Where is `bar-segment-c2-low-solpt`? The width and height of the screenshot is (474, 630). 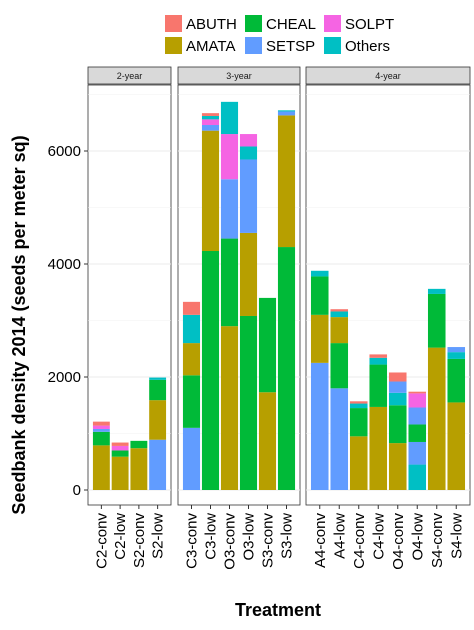 bar-segment-c2-low-solpt is located at coordinates (120, 448).